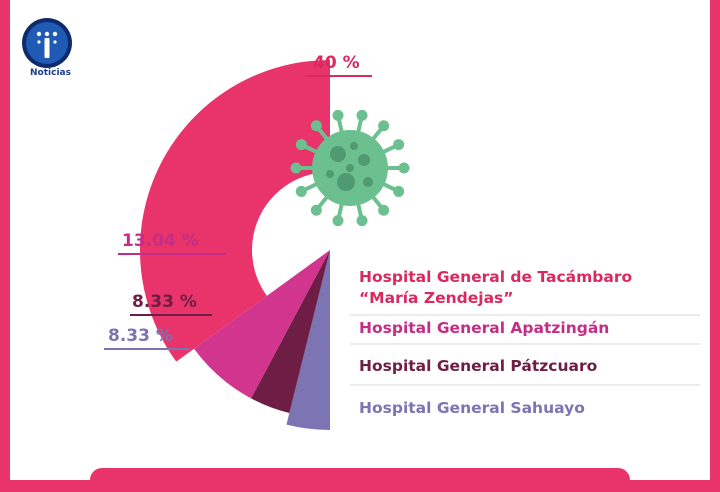  Describe the element at coordinates (50, 73) in the screenshot. I see `logo-text: Noticias` at that location.